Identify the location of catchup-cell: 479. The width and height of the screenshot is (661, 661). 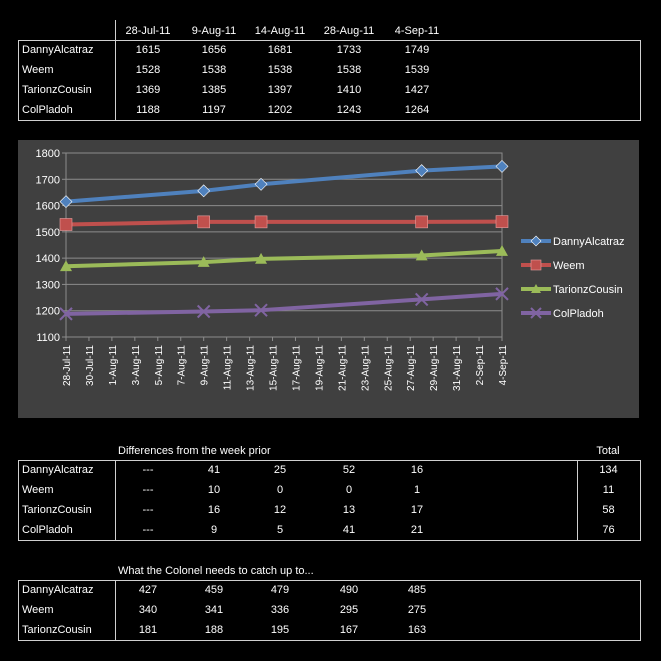
(280, 590).